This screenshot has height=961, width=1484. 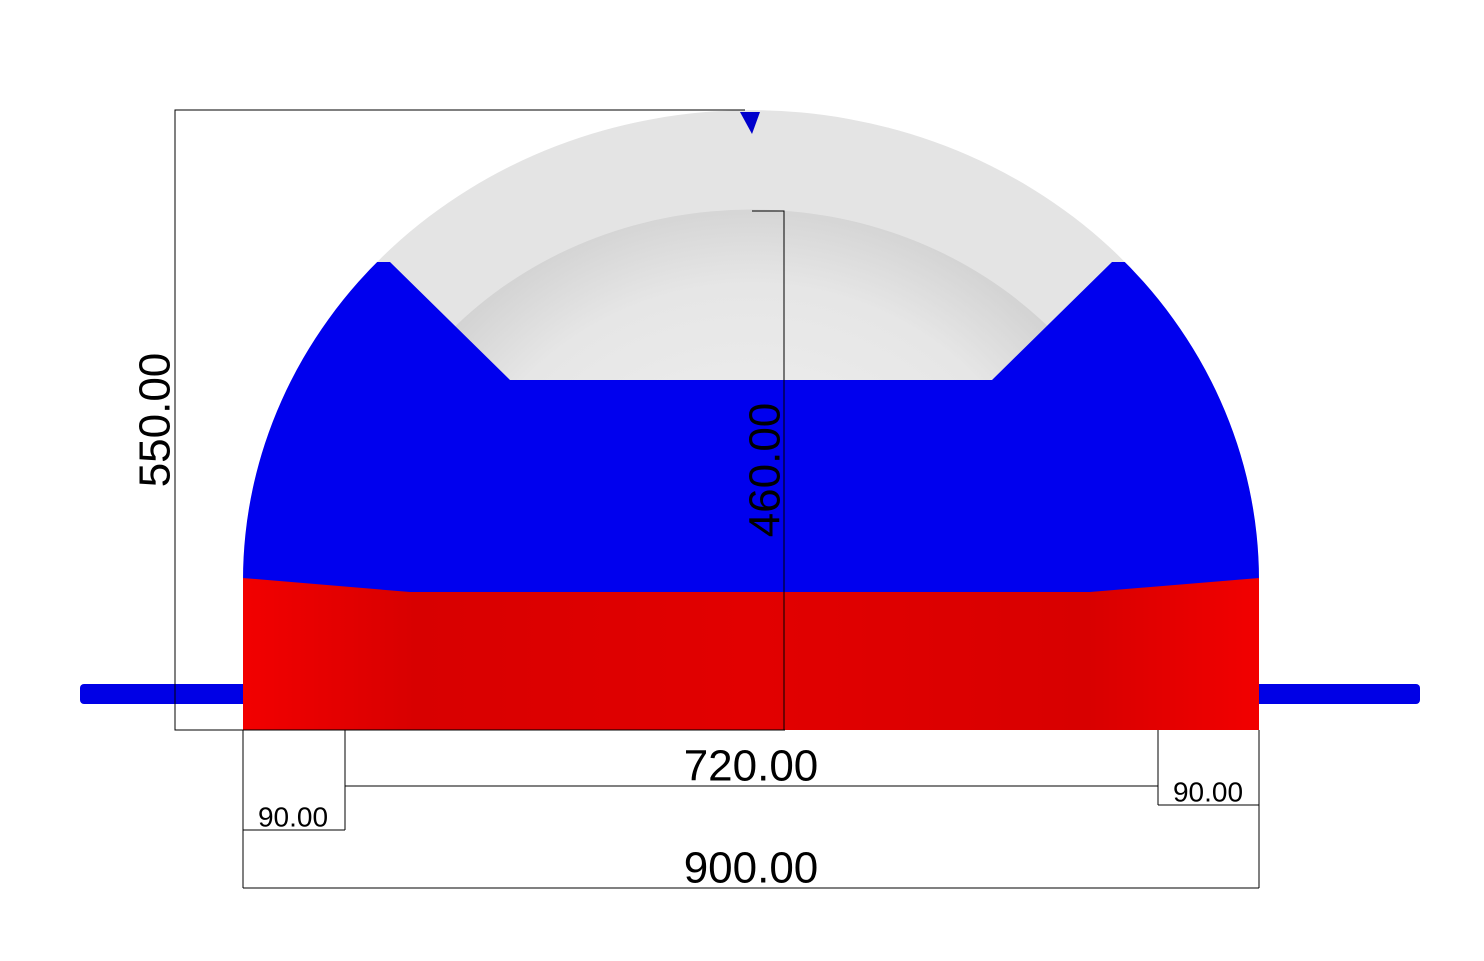 What do you see at coordinates (751, 868) in the screenshot?
I see `dimension-label: 900.00` at bounding box center [751, 868].